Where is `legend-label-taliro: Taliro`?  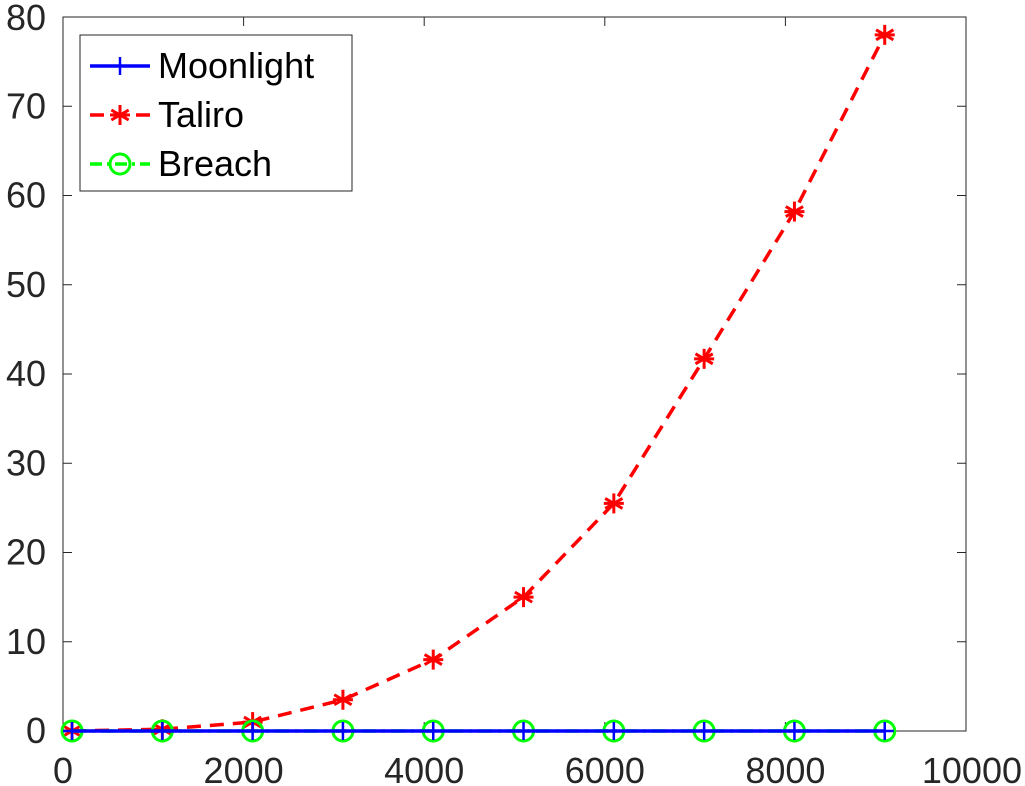 legend-label-taliro: Taliro is located at coordinates (201, 114).